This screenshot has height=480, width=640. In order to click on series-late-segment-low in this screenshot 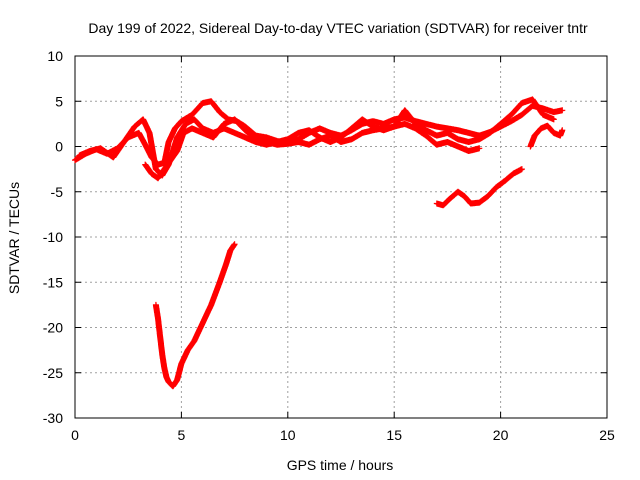, I will do `click(479, 187)`.